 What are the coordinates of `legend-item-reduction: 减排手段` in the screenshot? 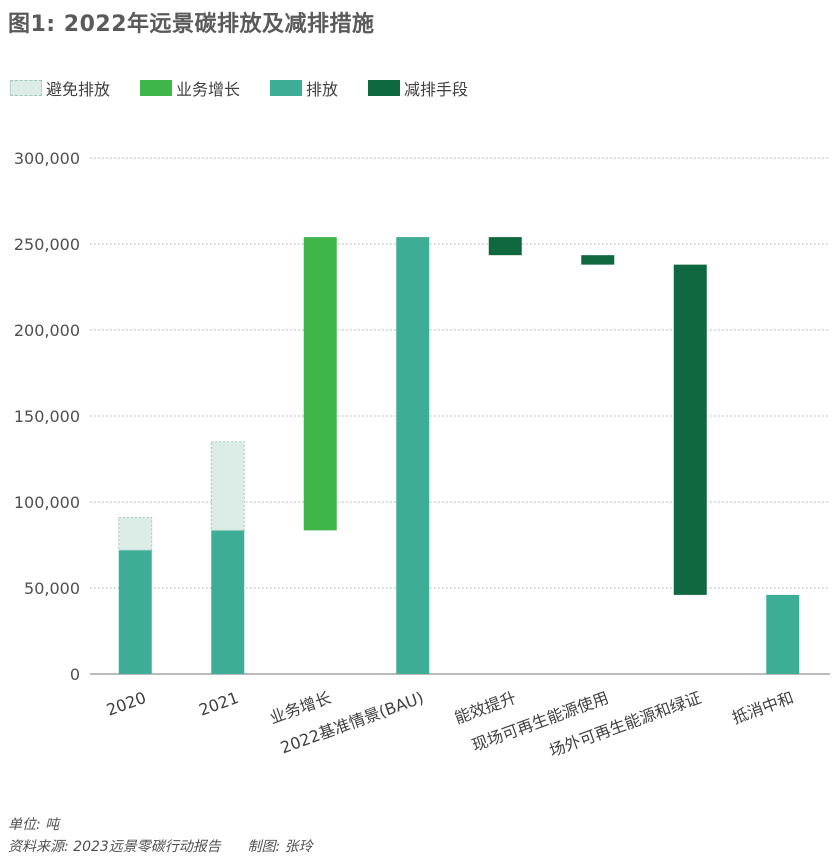 It's located at (418, 88).